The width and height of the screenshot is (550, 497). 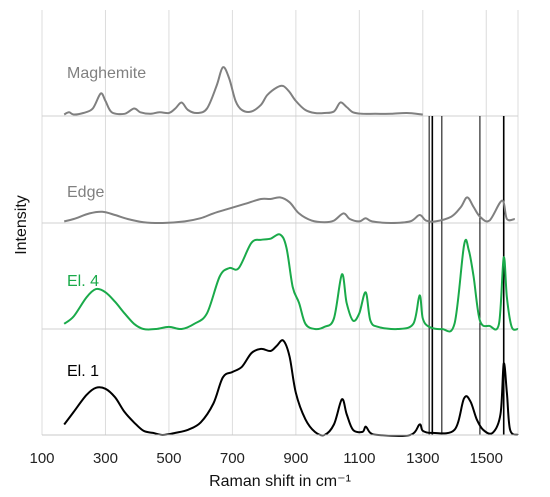 I want to click on series-line-edge, so click(x=289, y=210).